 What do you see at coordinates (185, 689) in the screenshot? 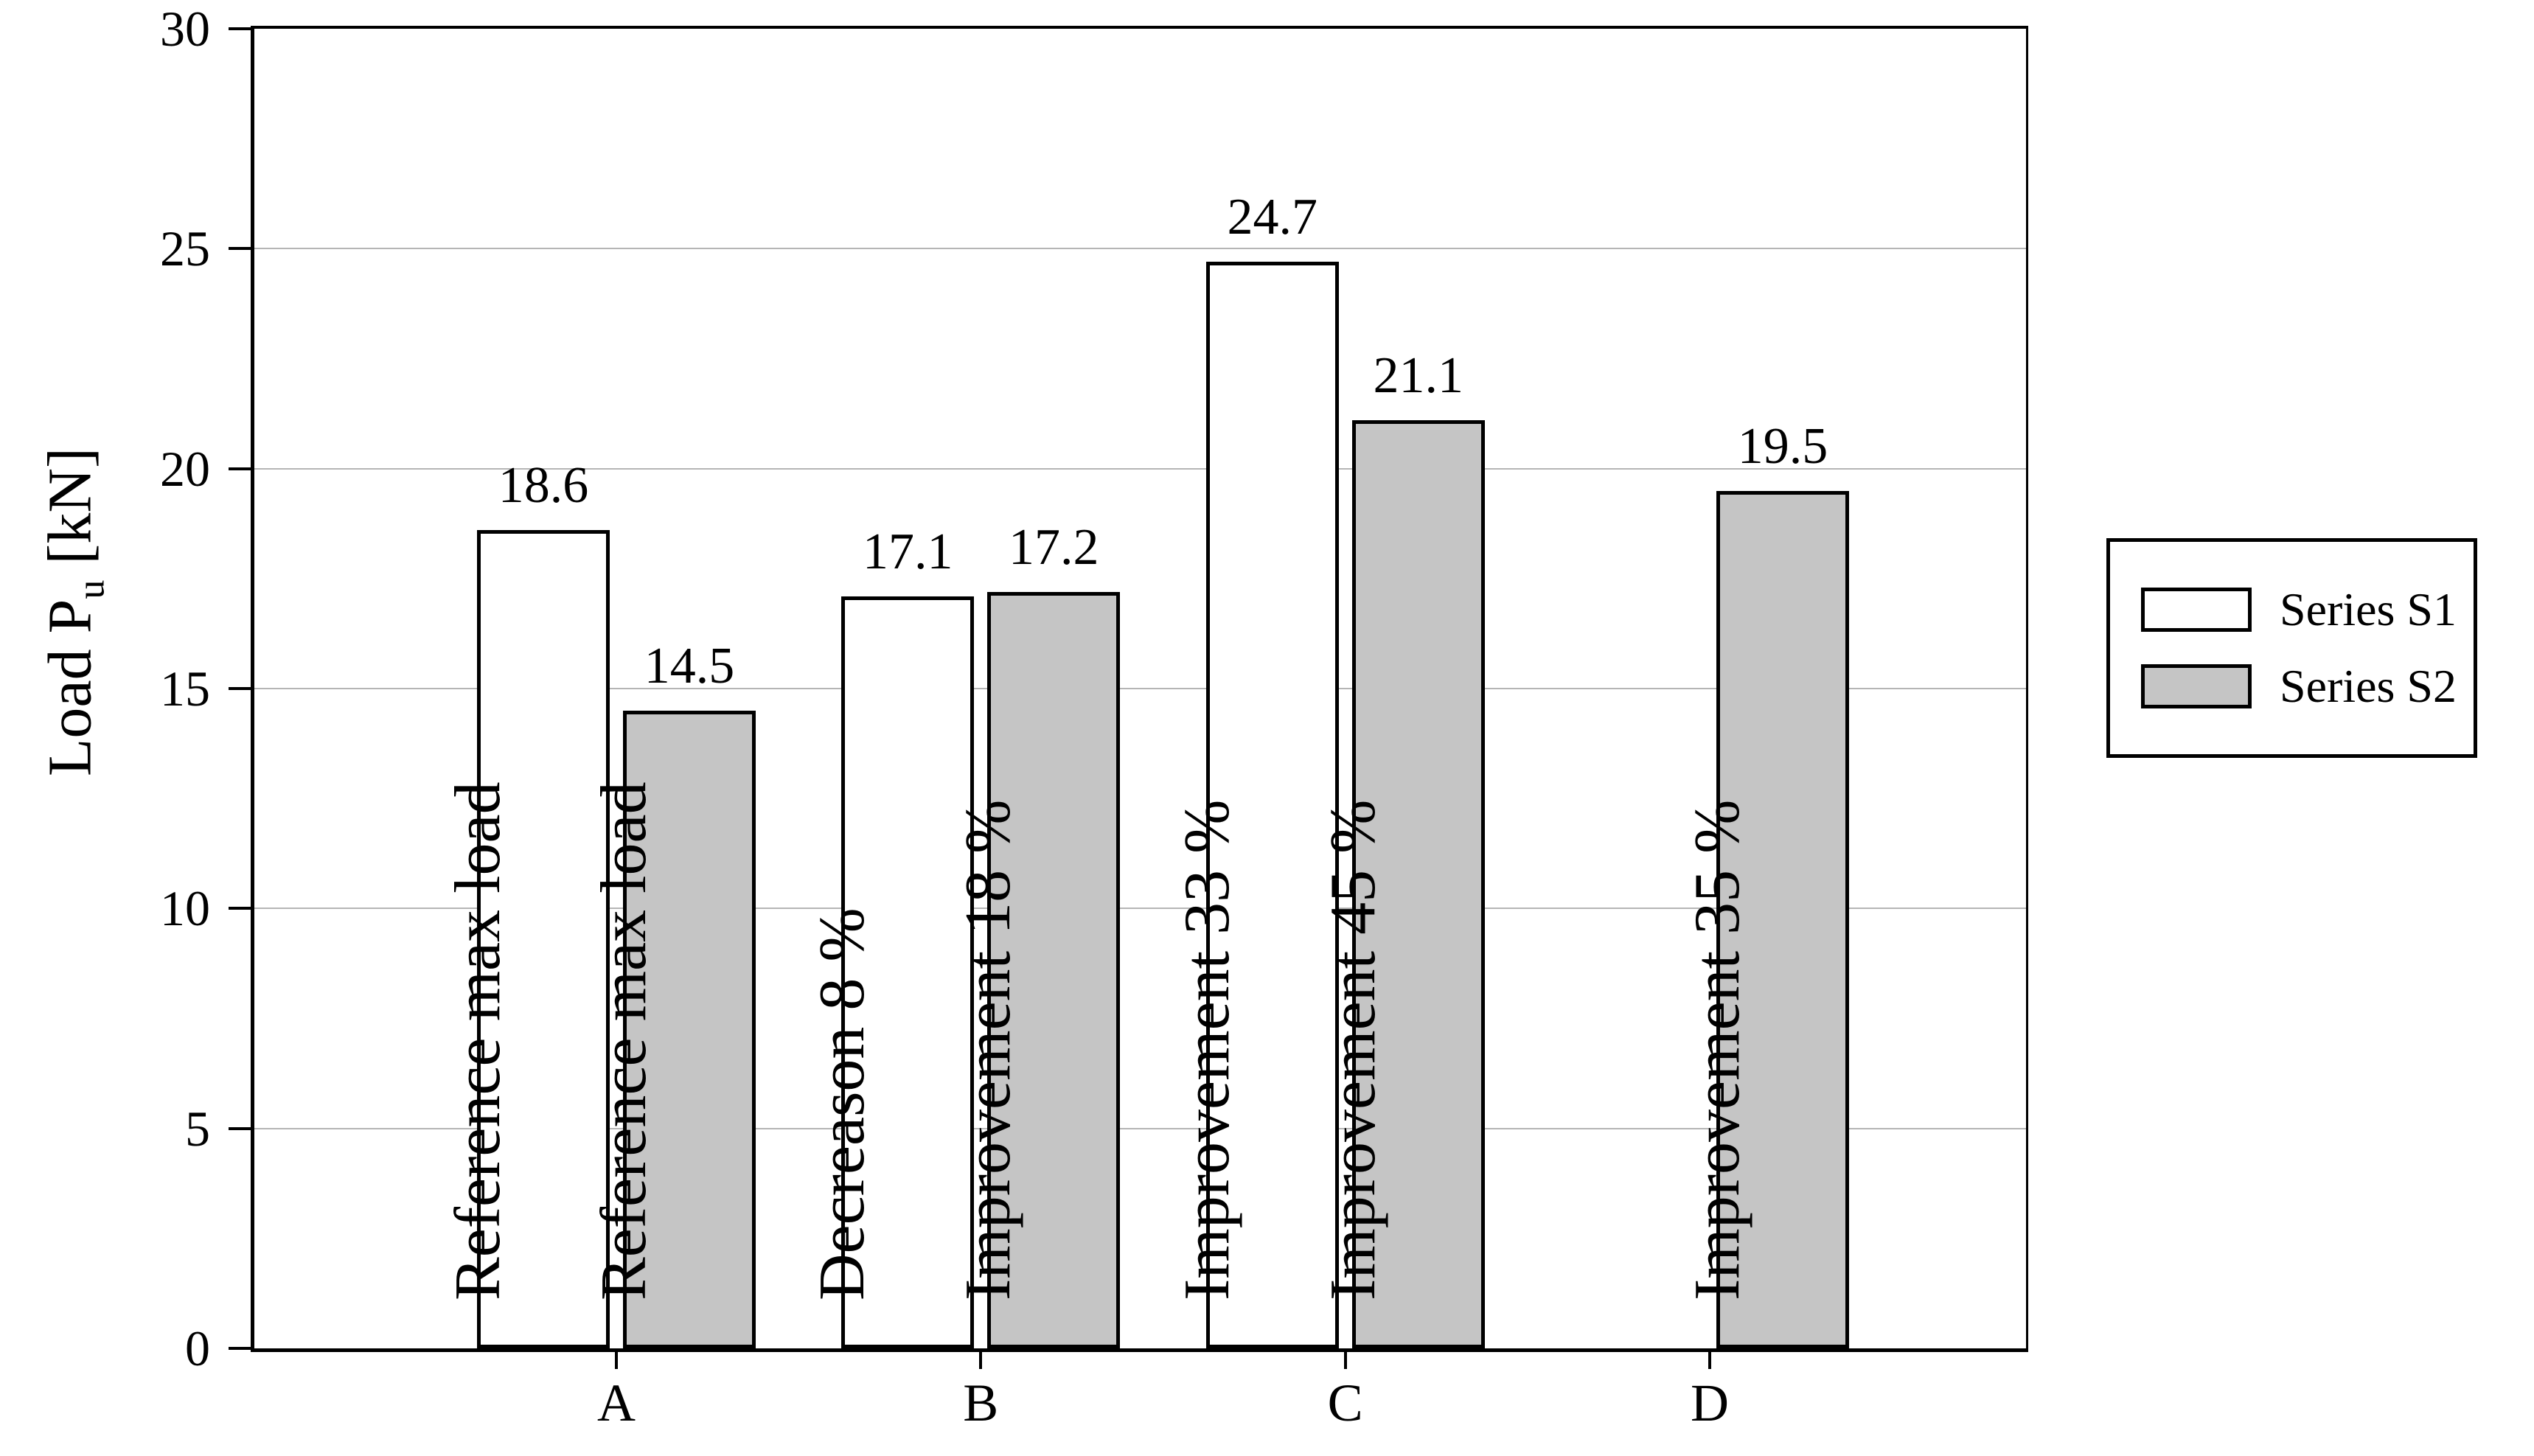
I see `y-tick-label-15: 15` at bounding box center [185, 689].